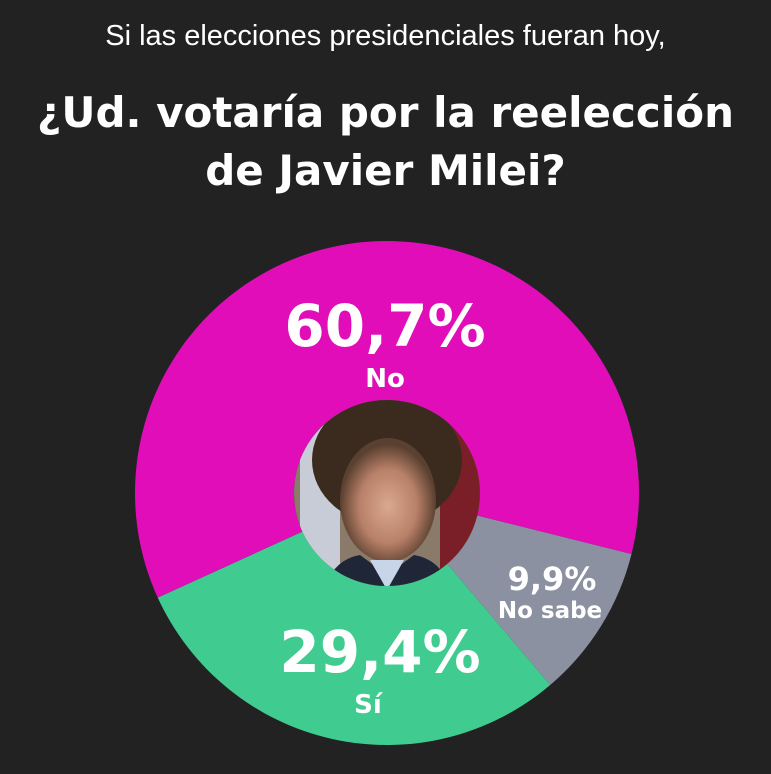 The height and width of the screenshot is (774, 771). I want to click on slice-no-sabe, so click(539, 600).